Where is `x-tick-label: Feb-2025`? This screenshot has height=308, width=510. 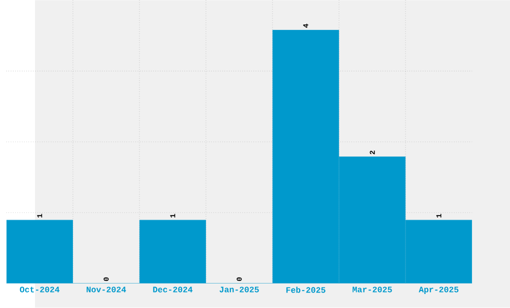
x-tick-label: Feb-2025 is located at coordinates (306, 290).